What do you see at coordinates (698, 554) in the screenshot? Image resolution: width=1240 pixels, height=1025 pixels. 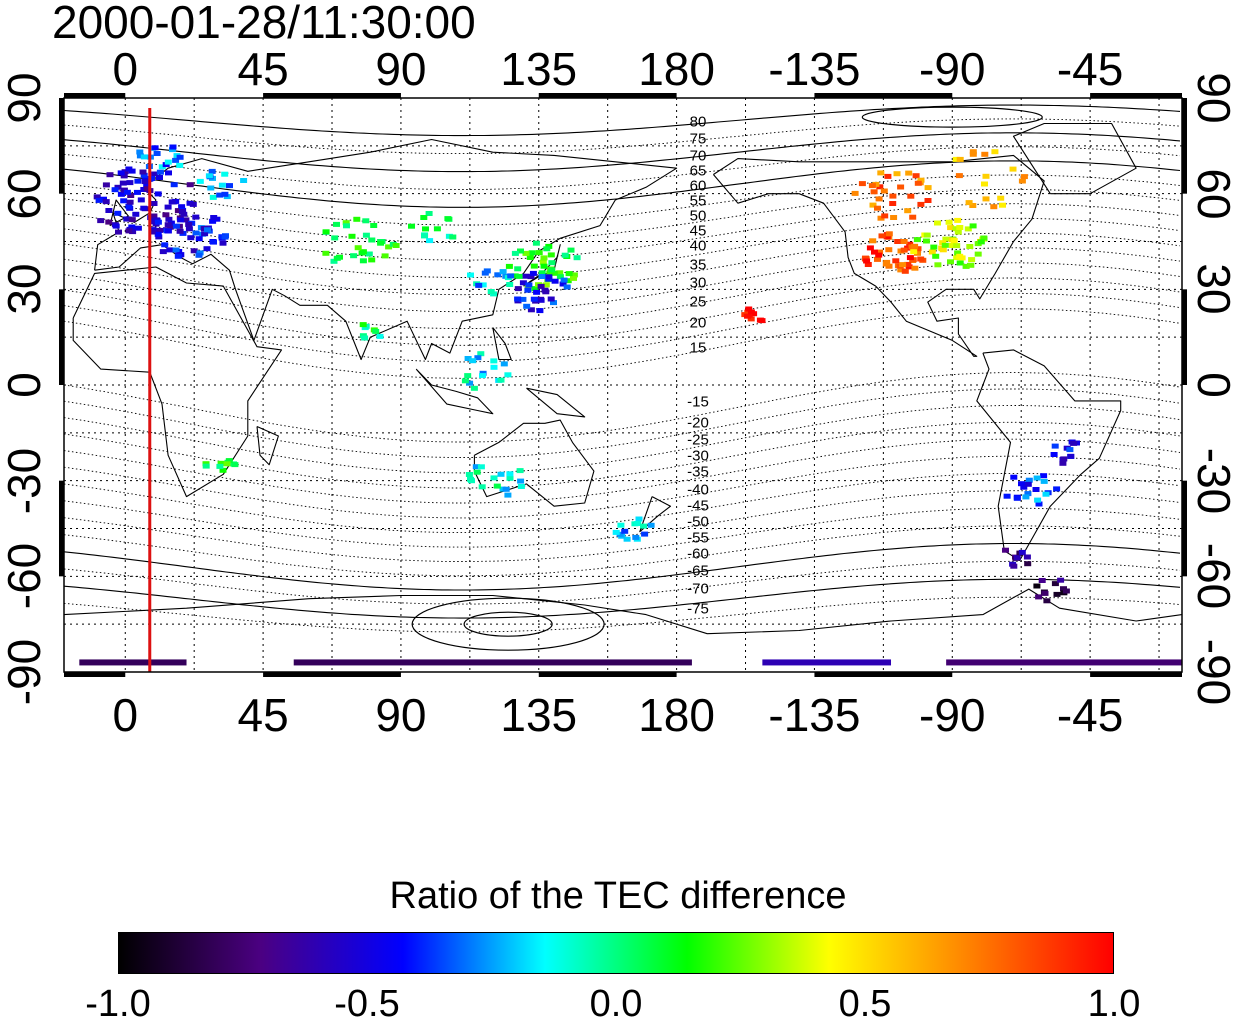 I see `contour-label: -60` at bounding box center [698, 554].